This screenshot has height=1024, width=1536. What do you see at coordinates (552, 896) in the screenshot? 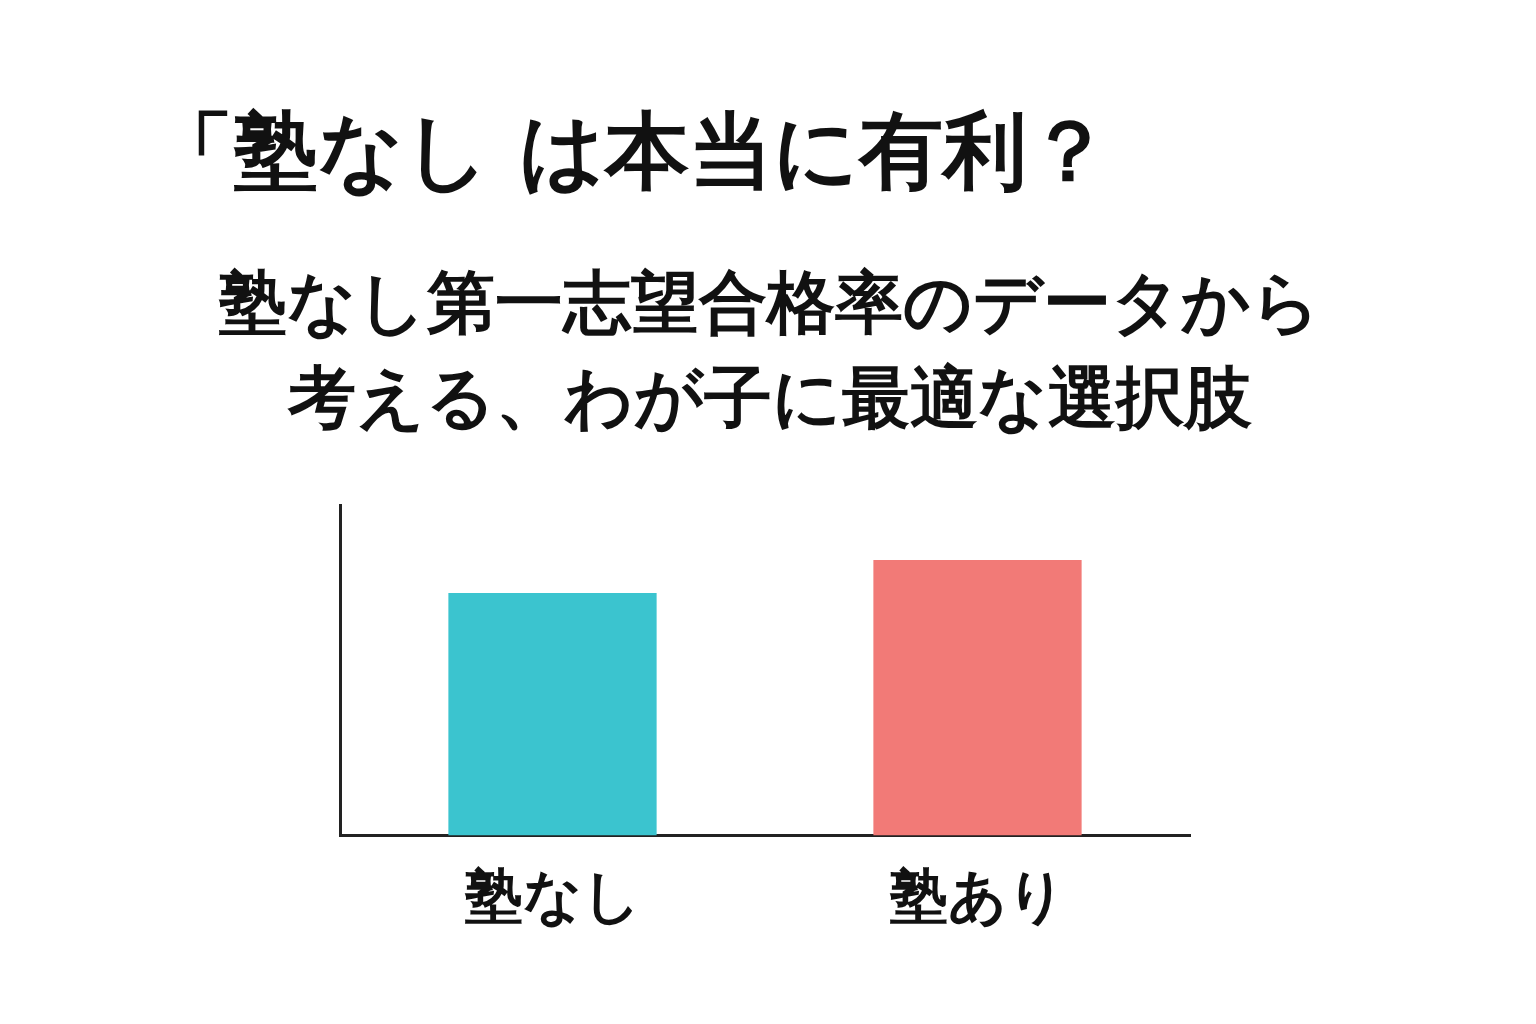
I see `x-tick-label: 塾なし` at bounding box center [552, 896].